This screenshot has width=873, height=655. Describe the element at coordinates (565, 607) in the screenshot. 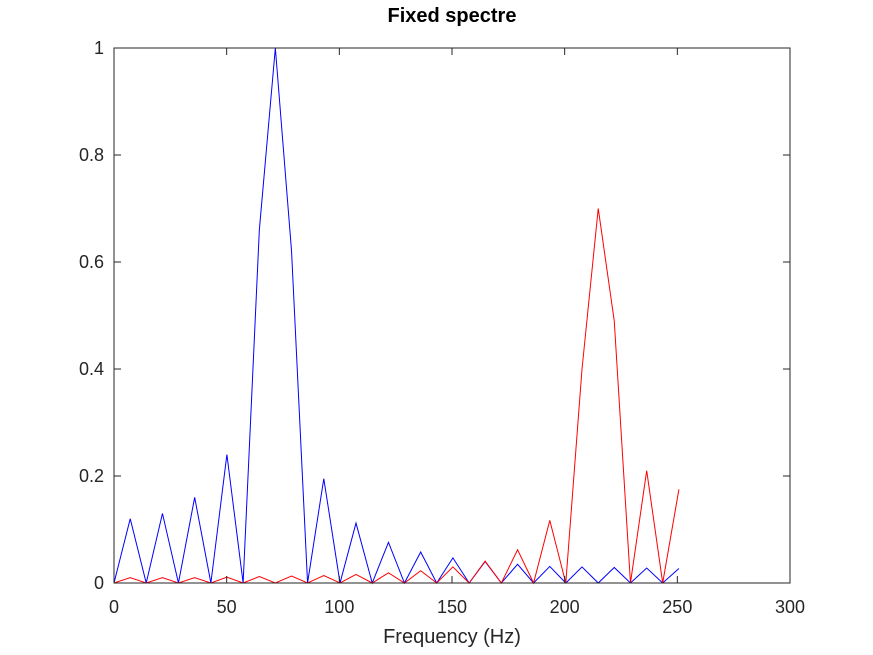

I see `x-tick-label: 200` at that location.